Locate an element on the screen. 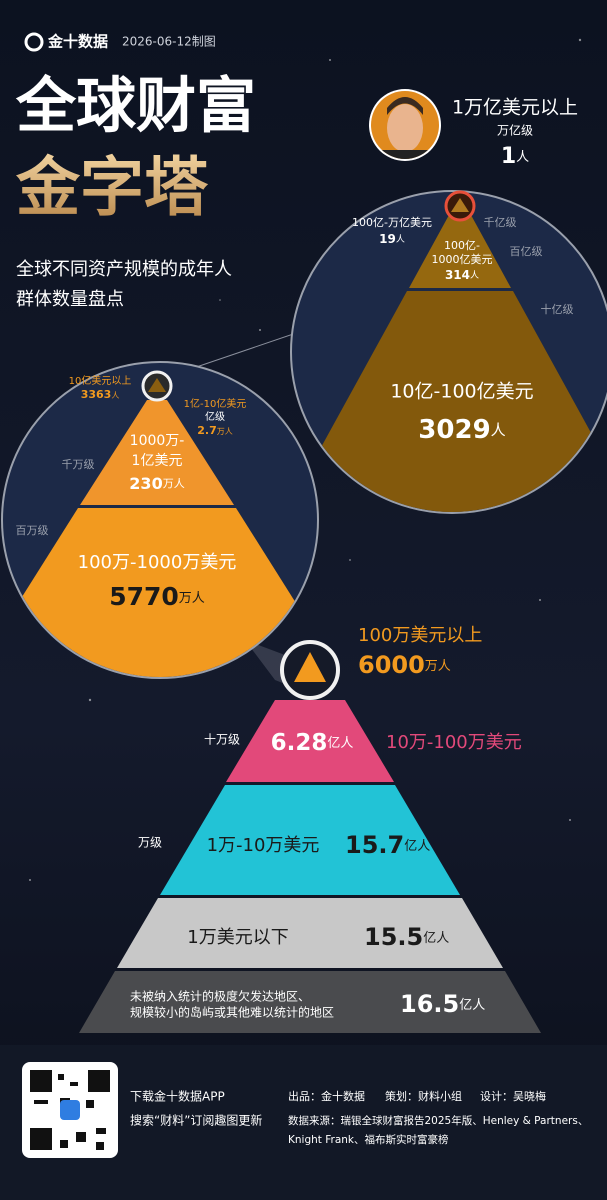 The height and width of the screenshot is (1200, 607). count: 5770 is located at coordinates (144, 596).